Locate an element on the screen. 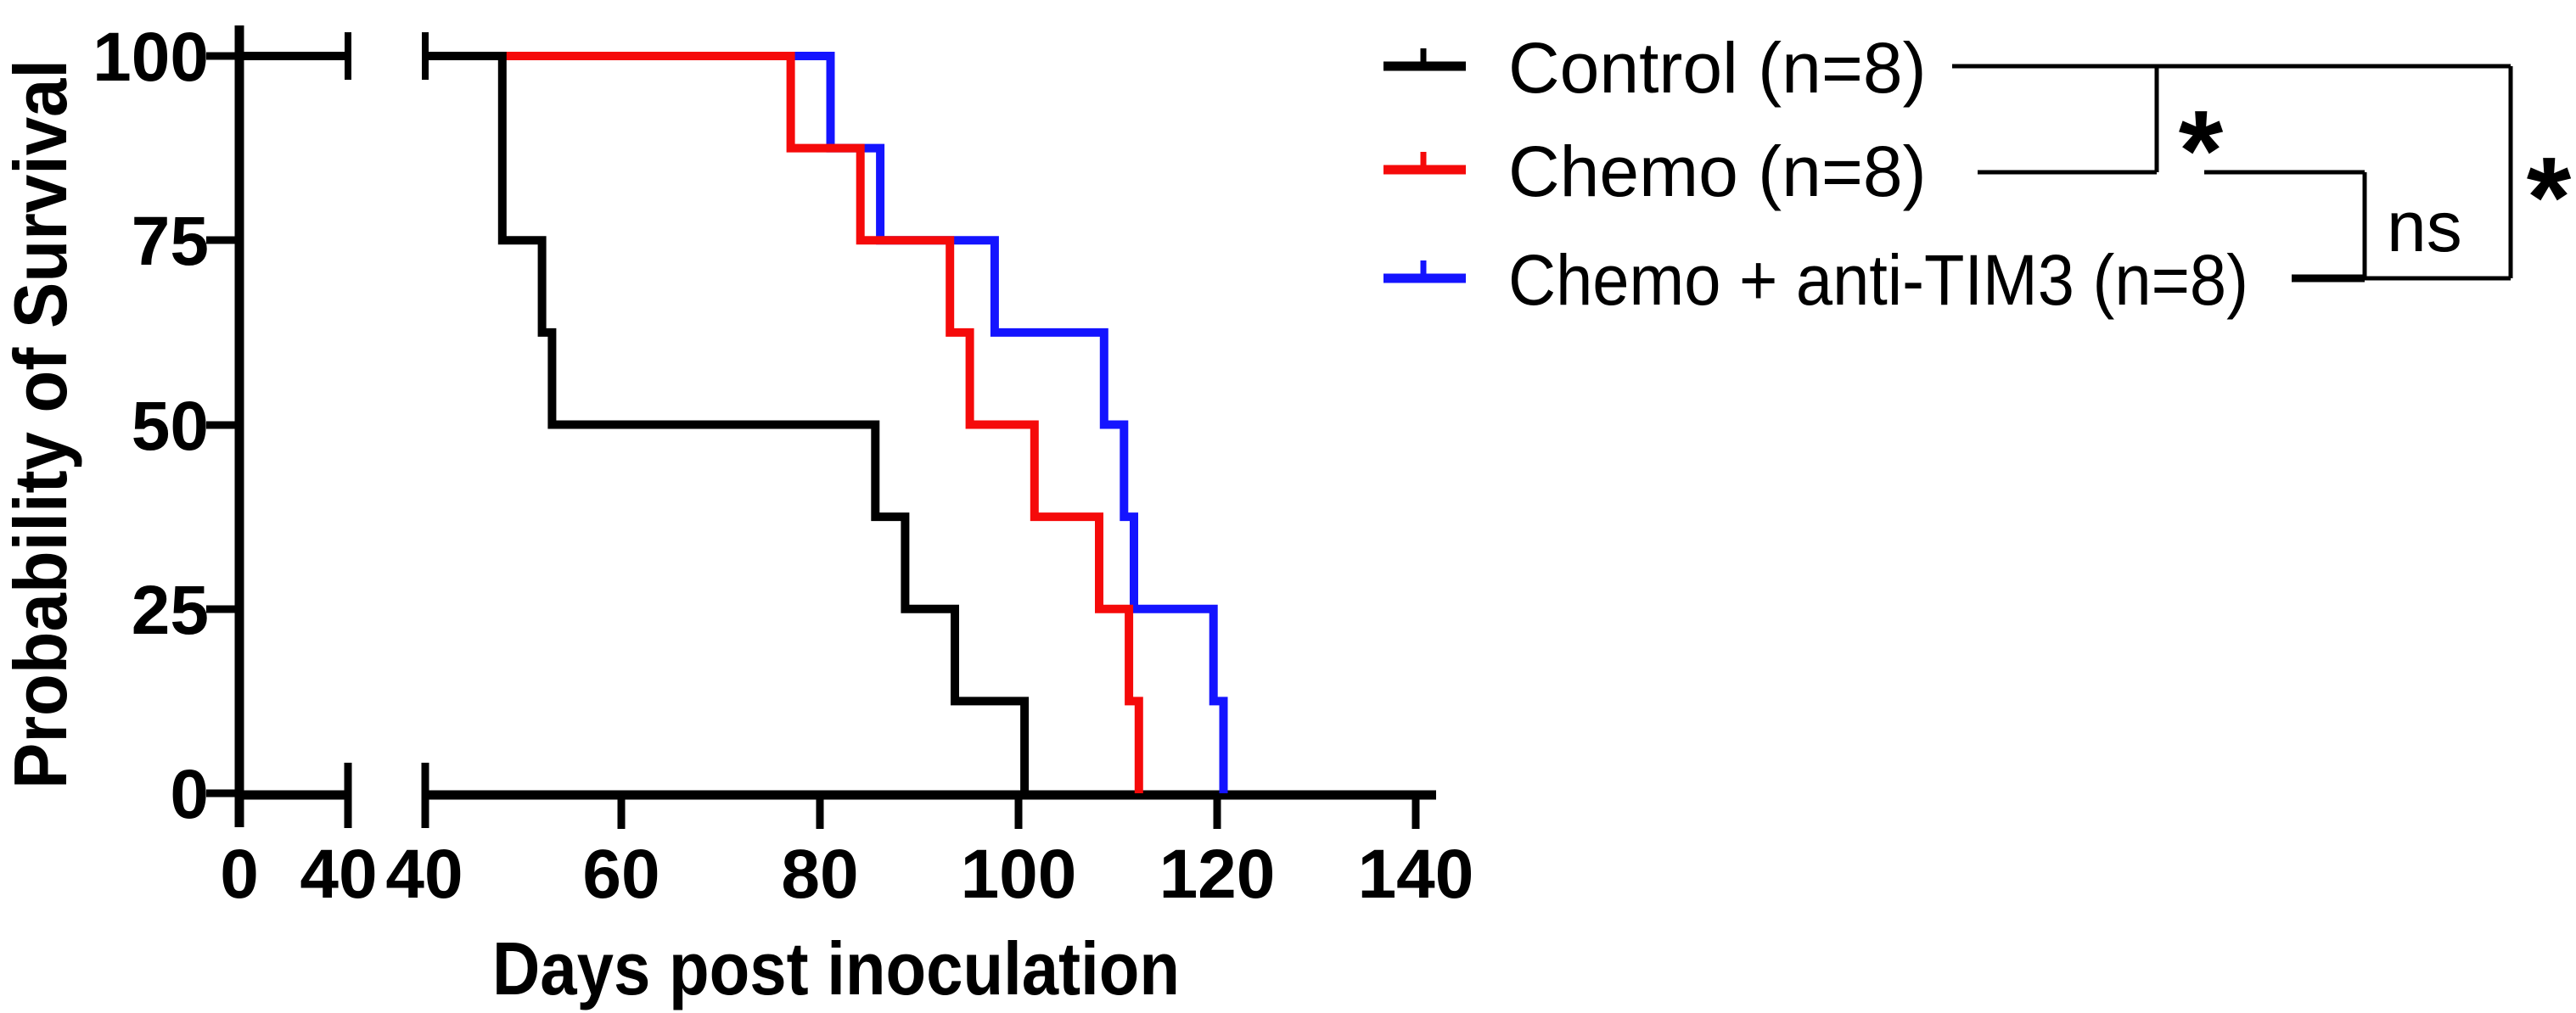 The height and width of the screenshot is (1013, 2576). x-tick-label-120: 120 is located at coordinates (1217, 874).